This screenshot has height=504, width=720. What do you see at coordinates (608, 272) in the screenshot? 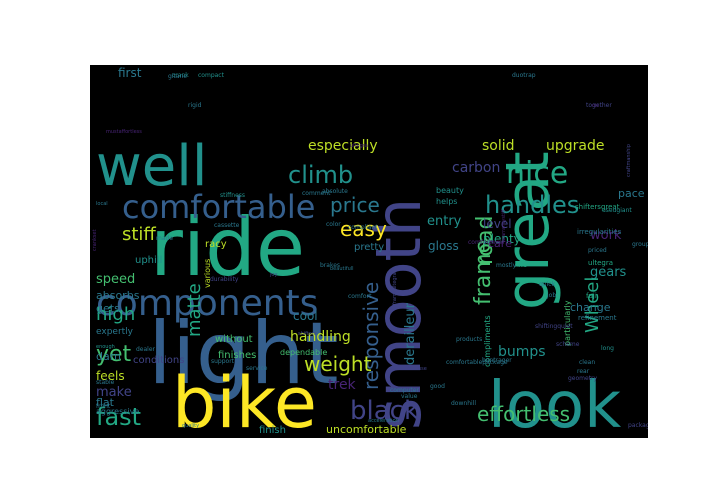
I see `word-gears: gears` at bounding box center [608, 272].